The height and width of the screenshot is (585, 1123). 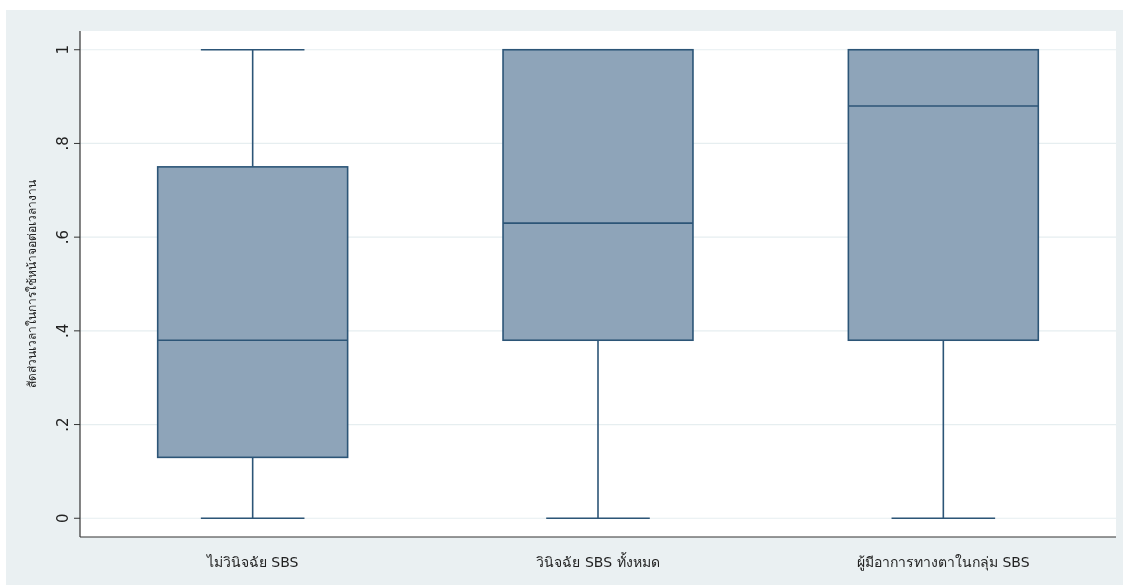 I want to click on y-tick-label: 1, so click(x=63, y=49).